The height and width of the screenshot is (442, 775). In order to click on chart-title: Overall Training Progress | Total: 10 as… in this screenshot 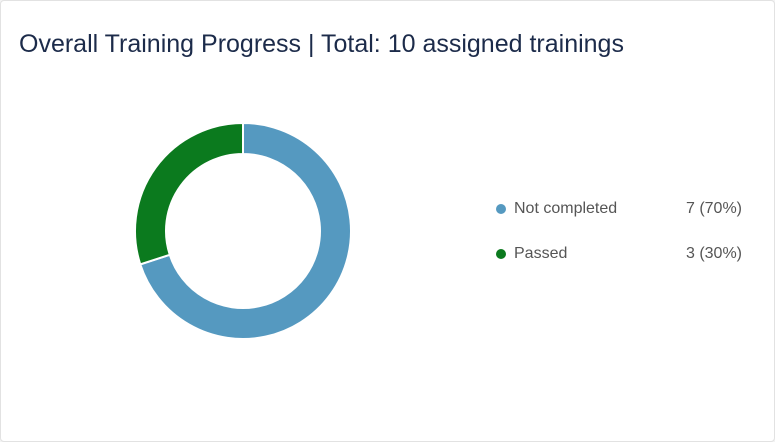, I will do `click(321, 44)`.